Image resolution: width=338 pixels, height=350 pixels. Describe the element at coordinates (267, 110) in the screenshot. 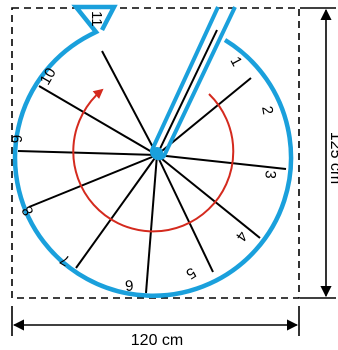

I see `step-label-2: 2` at that location.